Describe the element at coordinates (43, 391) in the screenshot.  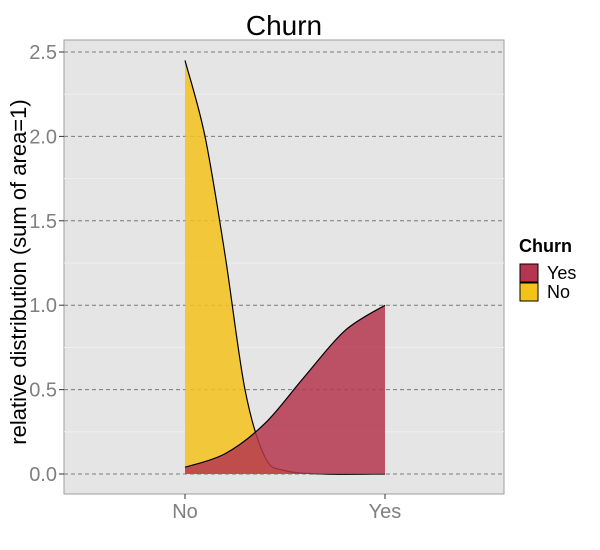
I see `y-tick-label: 0.5` at that location.